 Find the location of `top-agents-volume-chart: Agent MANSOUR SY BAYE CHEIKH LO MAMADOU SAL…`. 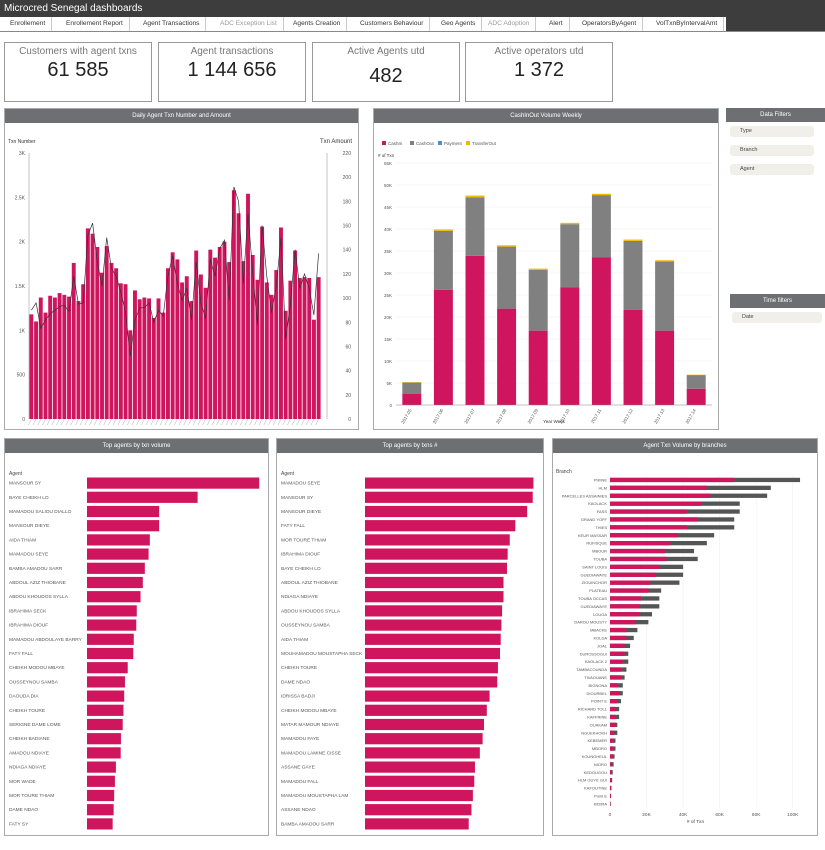

top-agents-volume-chart: Agent MANSOUR SY BAYE CHEIKH LO MAMADOU SAL… is located at coordinates (136, 644).